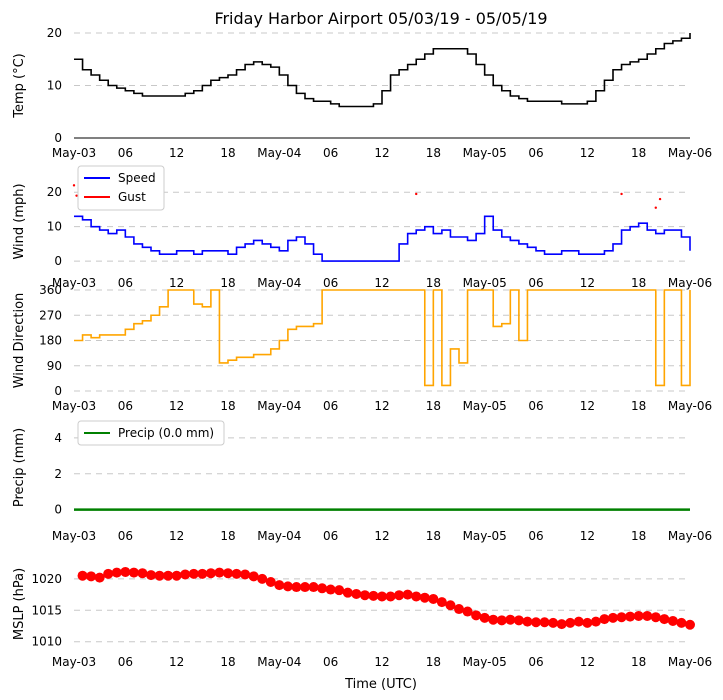  What do you see at coordinates (74, 662) in the screenshot?
I see `mslp-xtick-label: May-03` at bounding box center [74, 662].